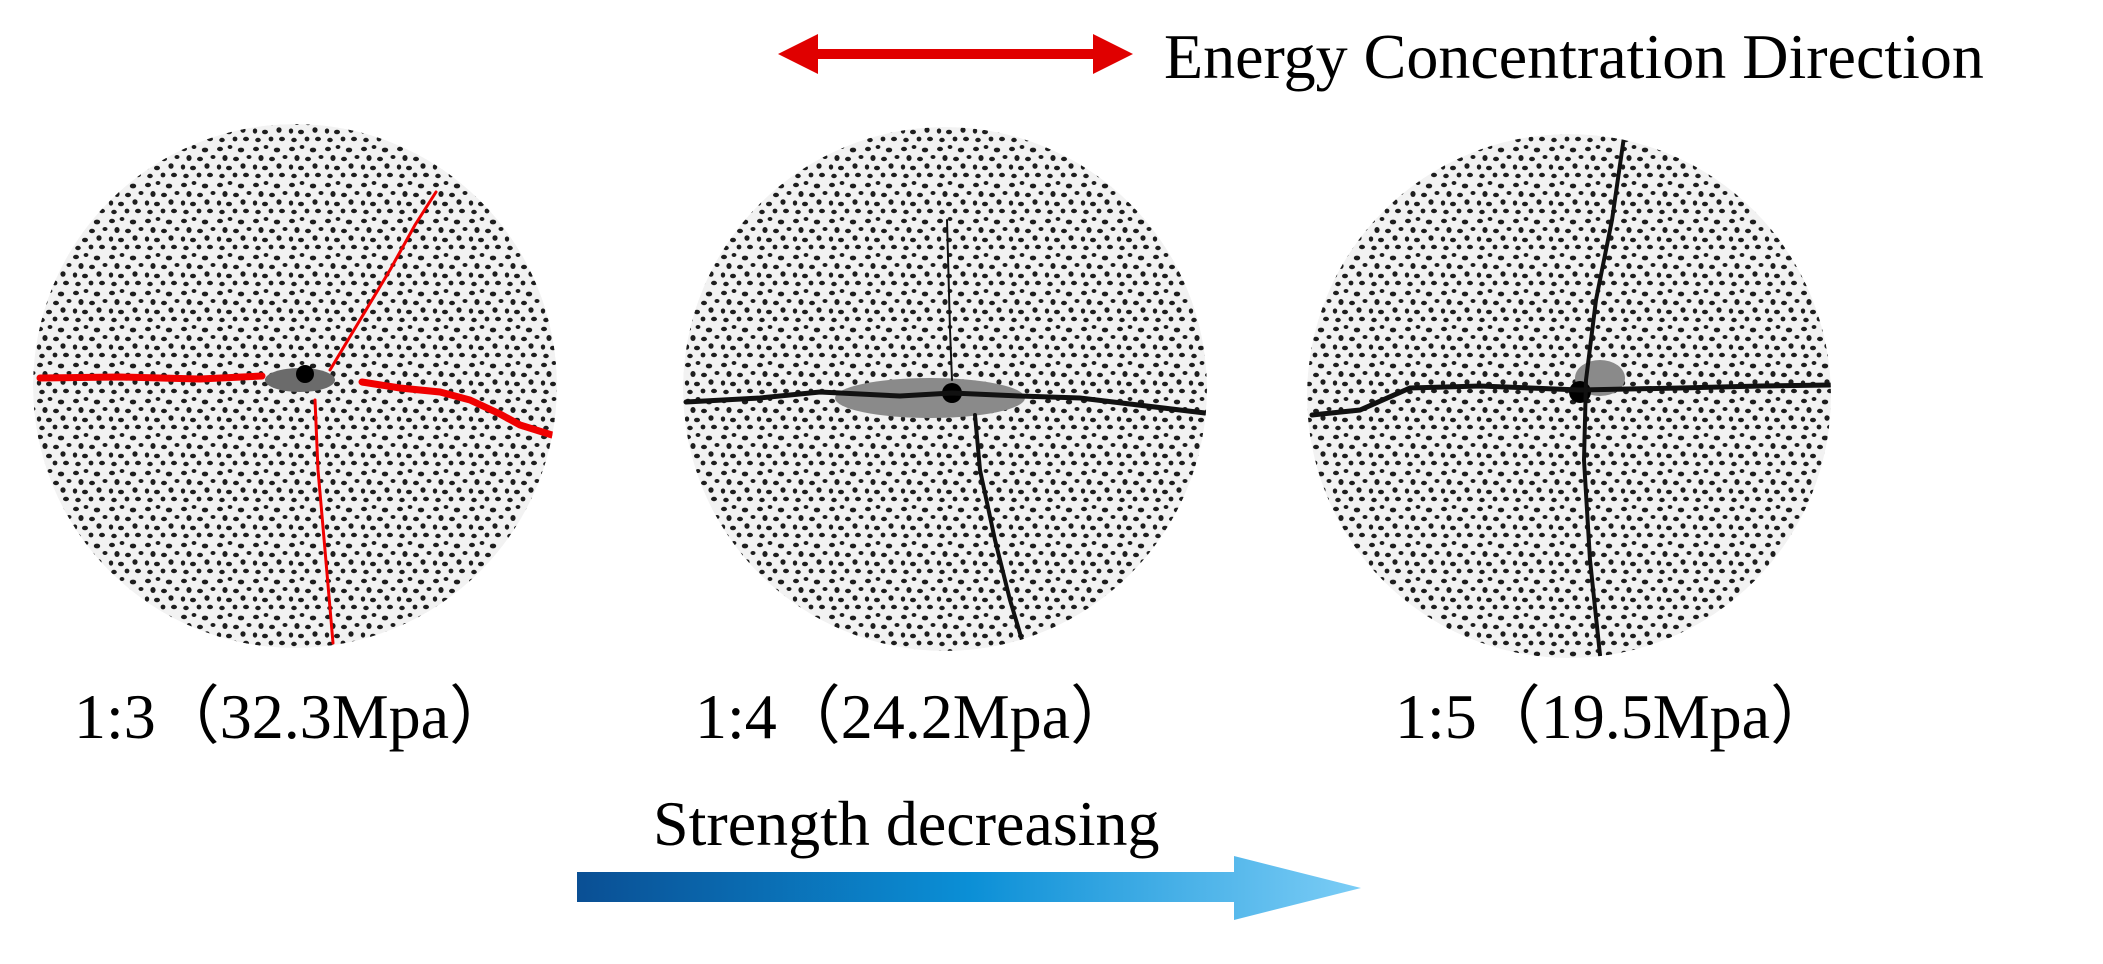 The width and height of the screenshot is (2103, 964). I want to click on trend-arrow, so click(969, 888).